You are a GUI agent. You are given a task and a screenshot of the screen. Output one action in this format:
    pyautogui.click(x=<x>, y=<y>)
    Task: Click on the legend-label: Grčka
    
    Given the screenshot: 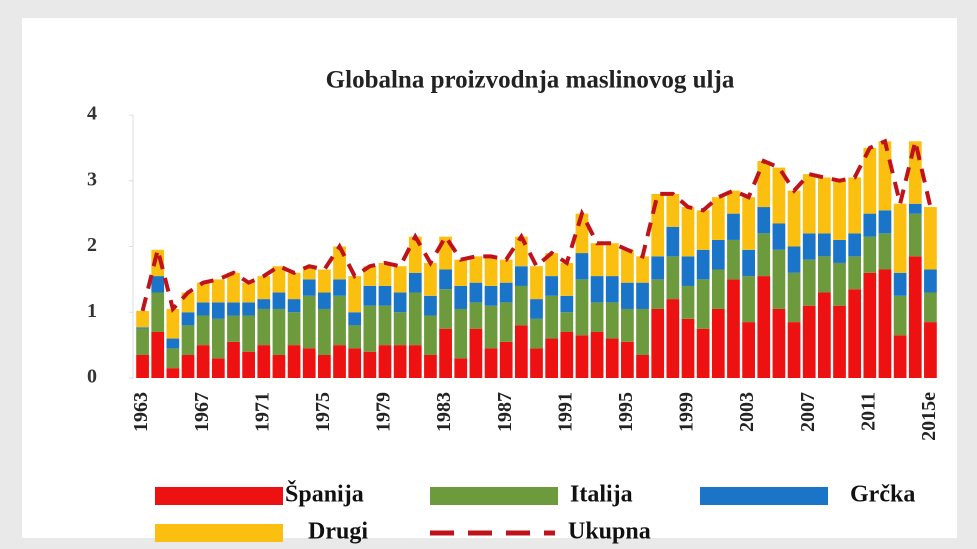 What is the action you would take?
    pyautogui.click(x=882, y=495)
    